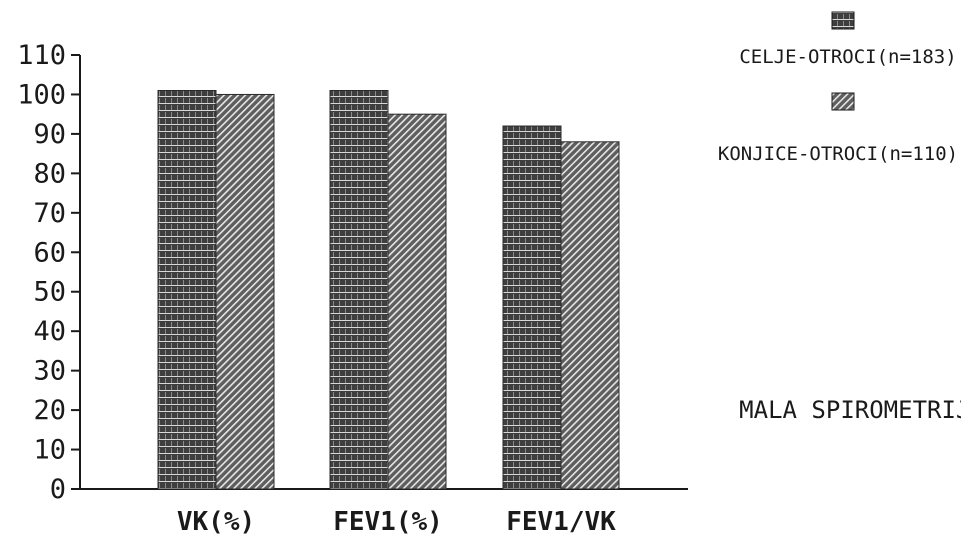 The height and width of the screenshot is (542, 961). I want to click on legend-label-celje: CELJE-OTROCI(n=183), so click(847, 57).